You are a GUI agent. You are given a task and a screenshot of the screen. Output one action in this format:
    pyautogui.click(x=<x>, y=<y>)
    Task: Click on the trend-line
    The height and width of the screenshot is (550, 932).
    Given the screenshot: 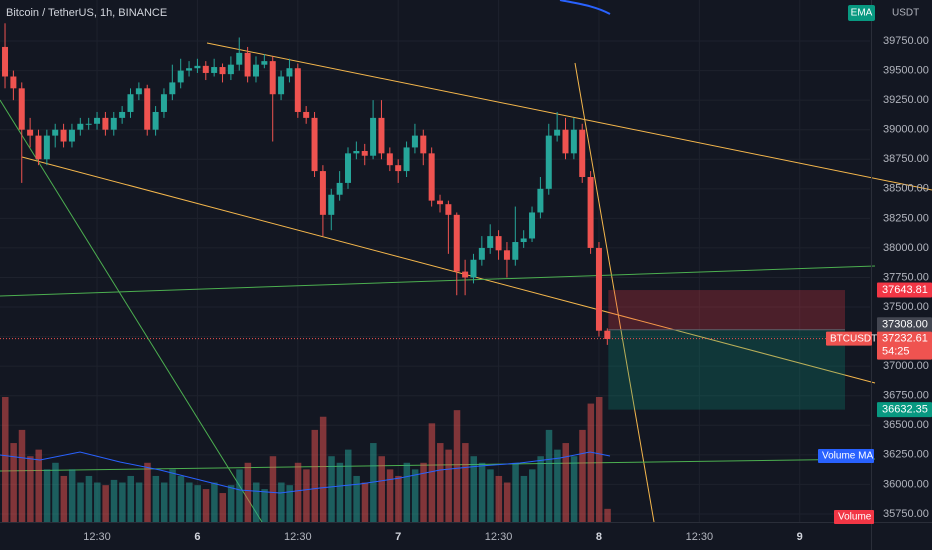 What is the action you would take?
    pyautogui.click(x=614, y=292)
    